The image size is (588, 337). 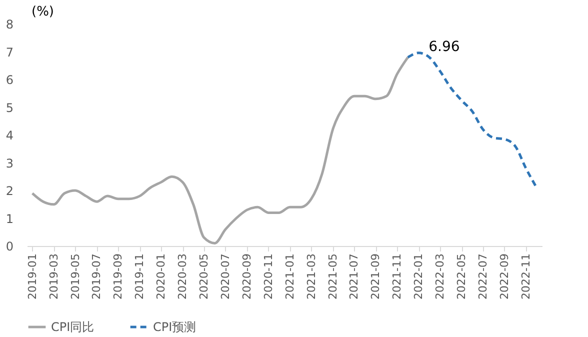 What do you see at coordinates (204, 277) in the screenshot?
I see `x-tick-label: 2020-05` at bounding box center [204, 277].